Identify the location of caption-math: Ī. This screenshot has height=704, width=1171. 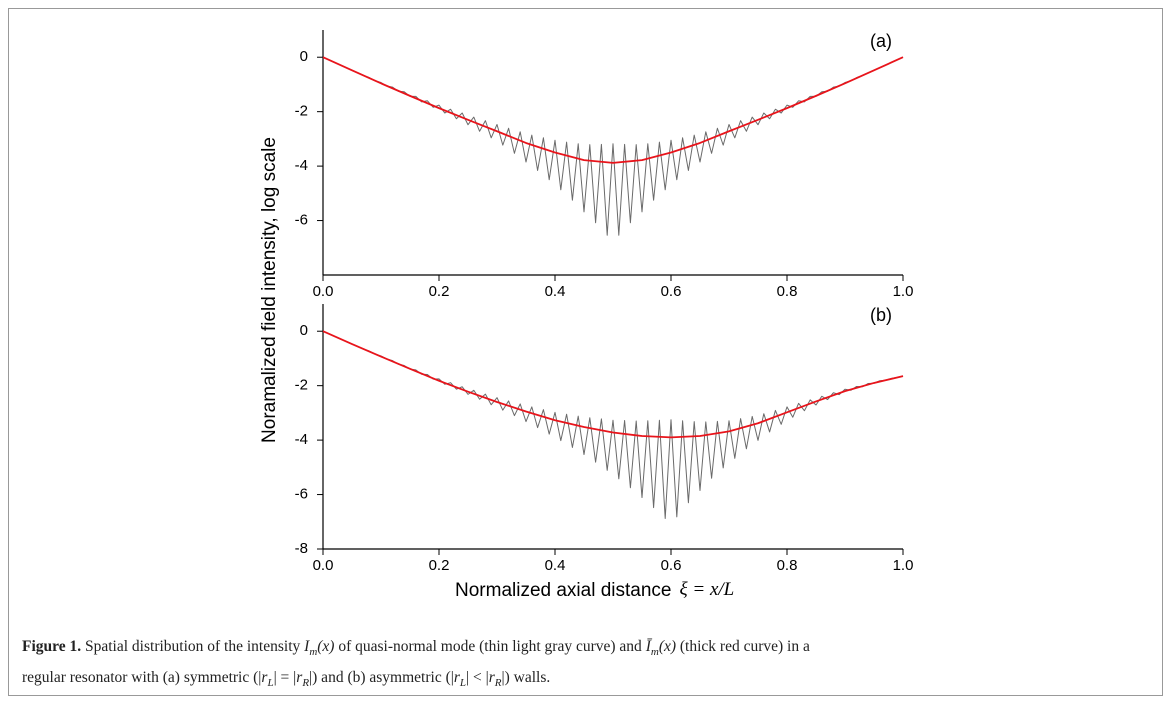
(648, 646).